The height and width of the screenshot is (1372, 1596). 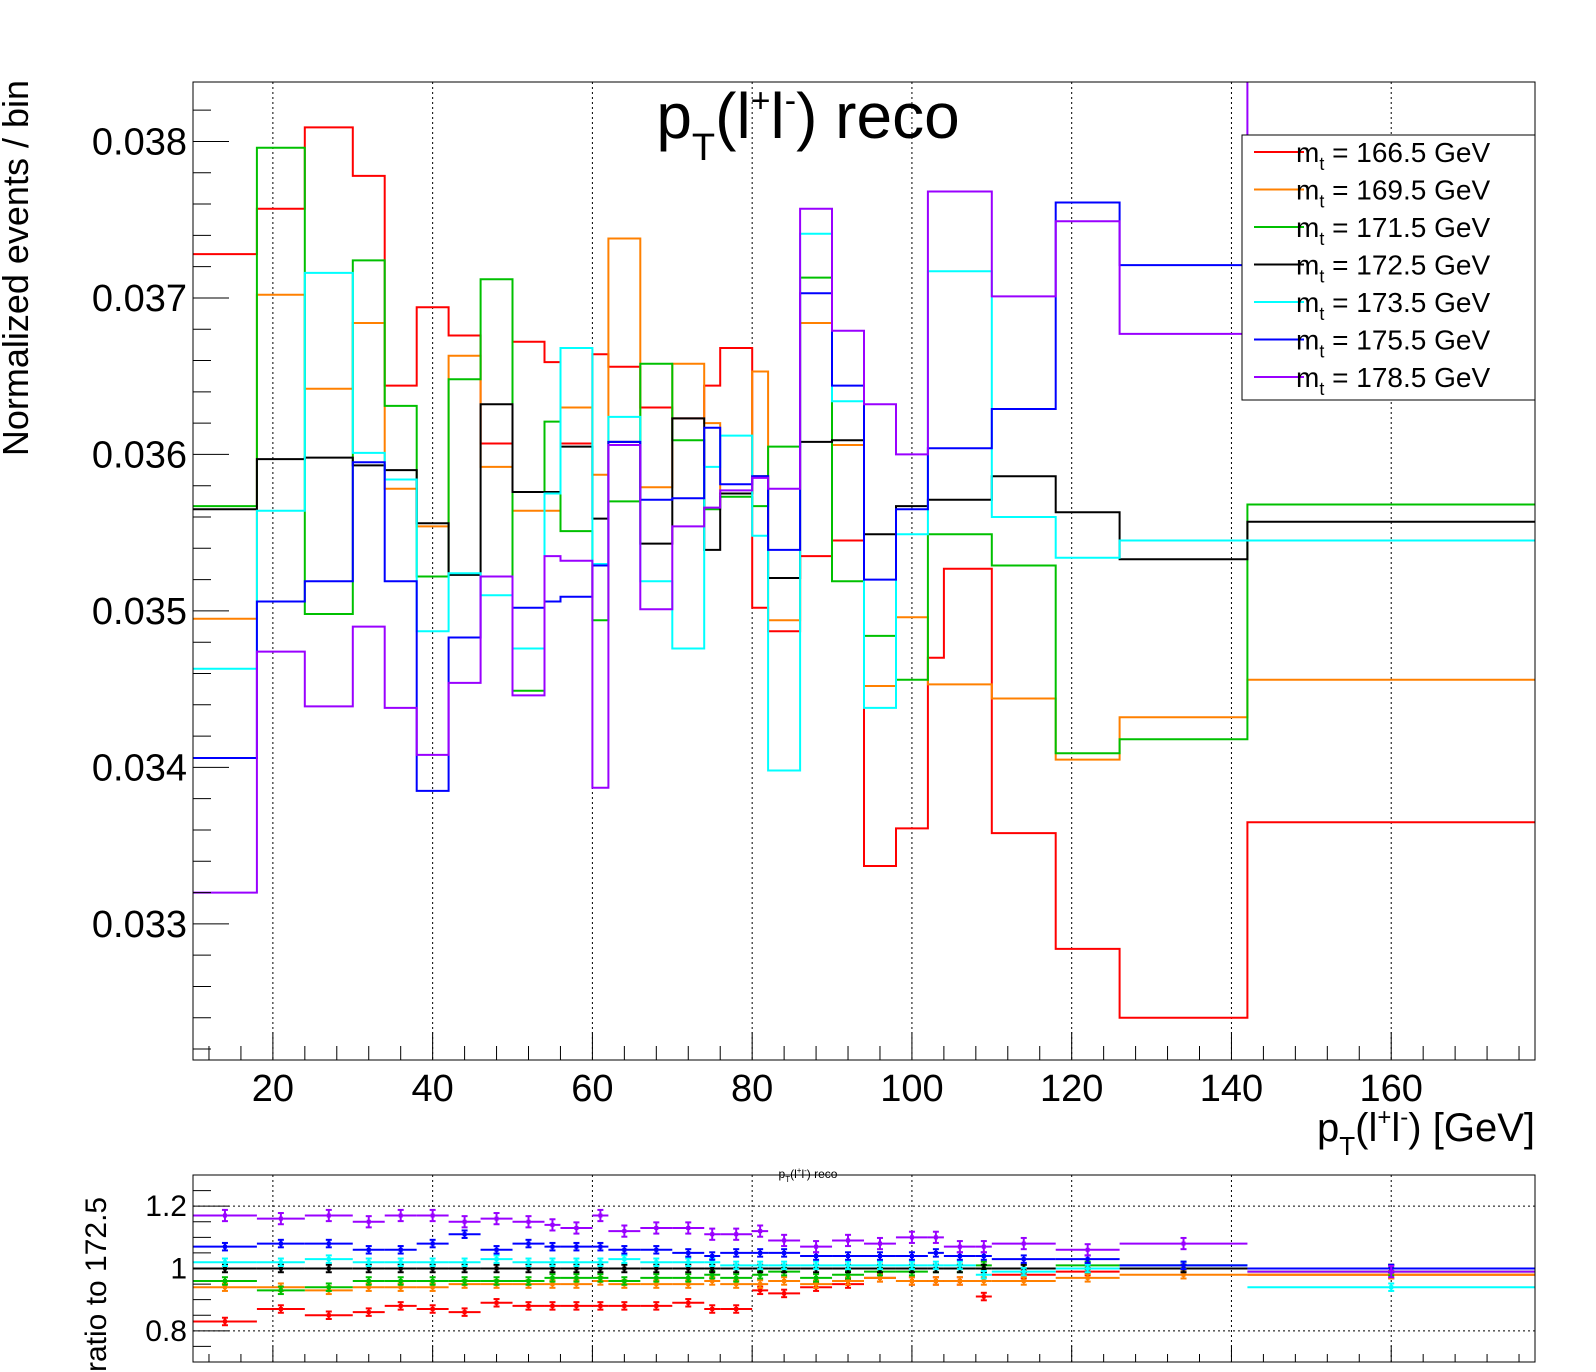 What do you see at coordinates (782, 1174) in the screenshot?
I see `ratio-title-base: p` at bounding box center [782, 1174].